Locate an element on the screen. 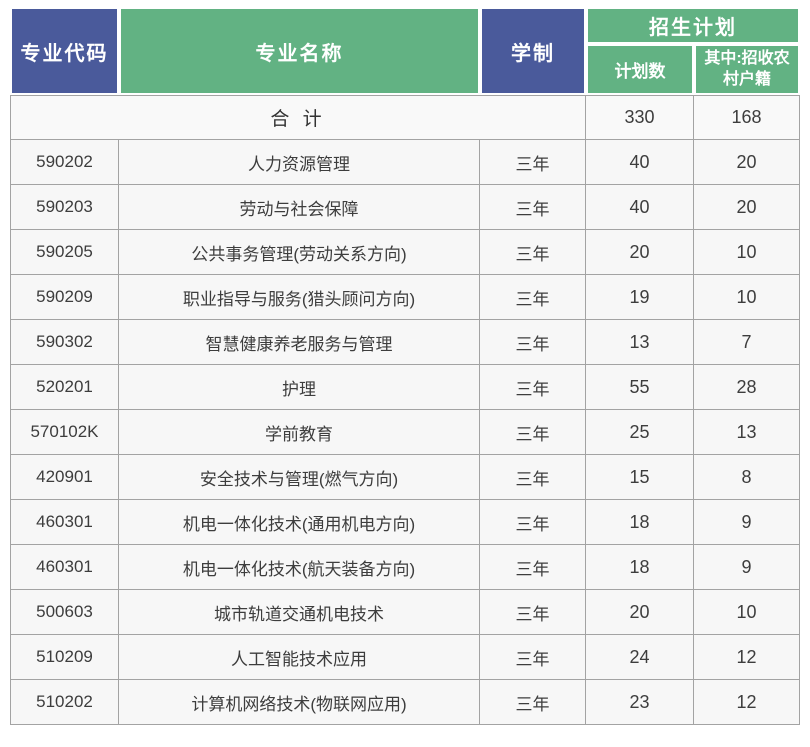 Image resolution: width=810 pixels, height=747 pixels. cell-major-code: 590203 is located at coordinates (64, 207).